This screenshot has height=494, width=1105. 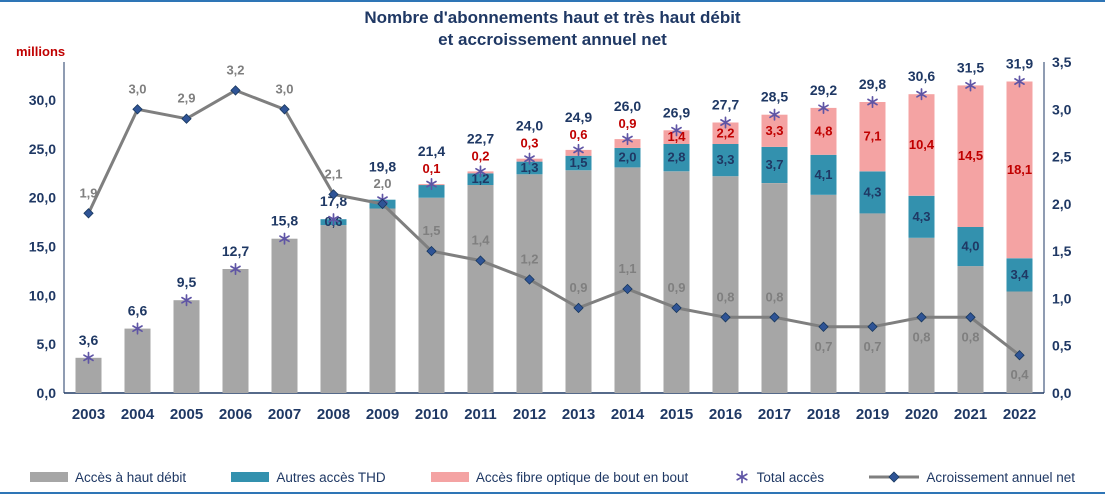 I want to click on bar-segment-haut_debit-2007, so click(x=284, y=315).